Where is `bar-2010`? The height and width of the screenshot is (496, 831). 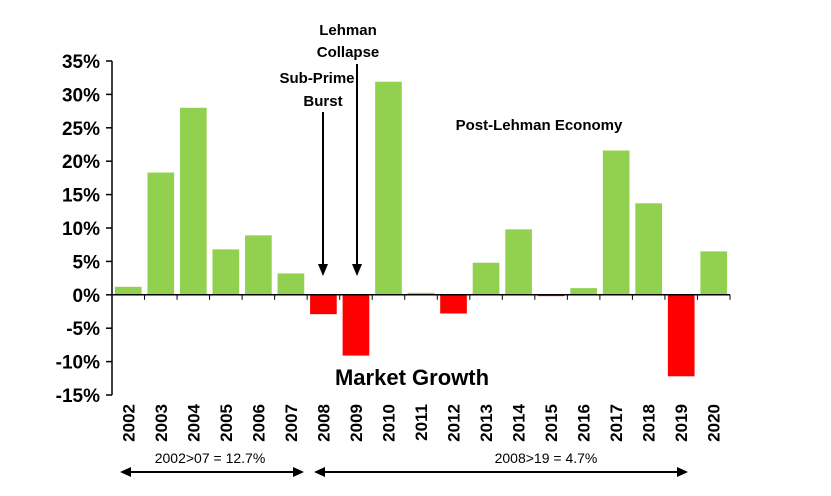
bar-2010 is located at coordinates (388, 188).